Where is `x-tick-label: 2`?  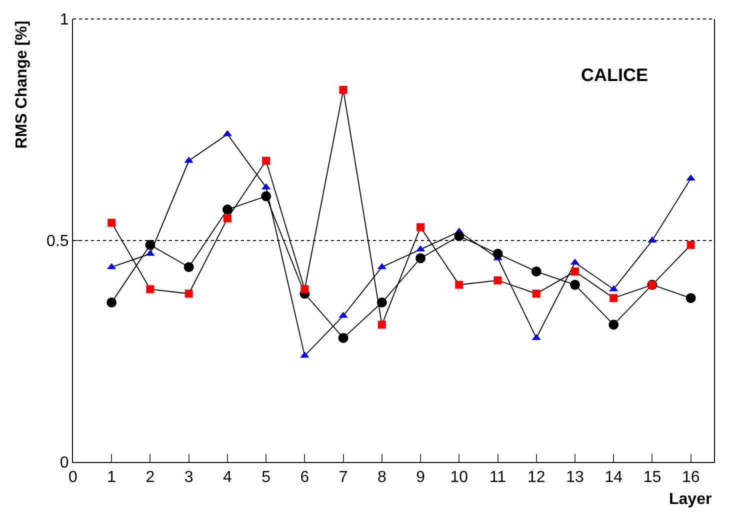 x-tick-label: 2 is located at coordinates (150, 477).